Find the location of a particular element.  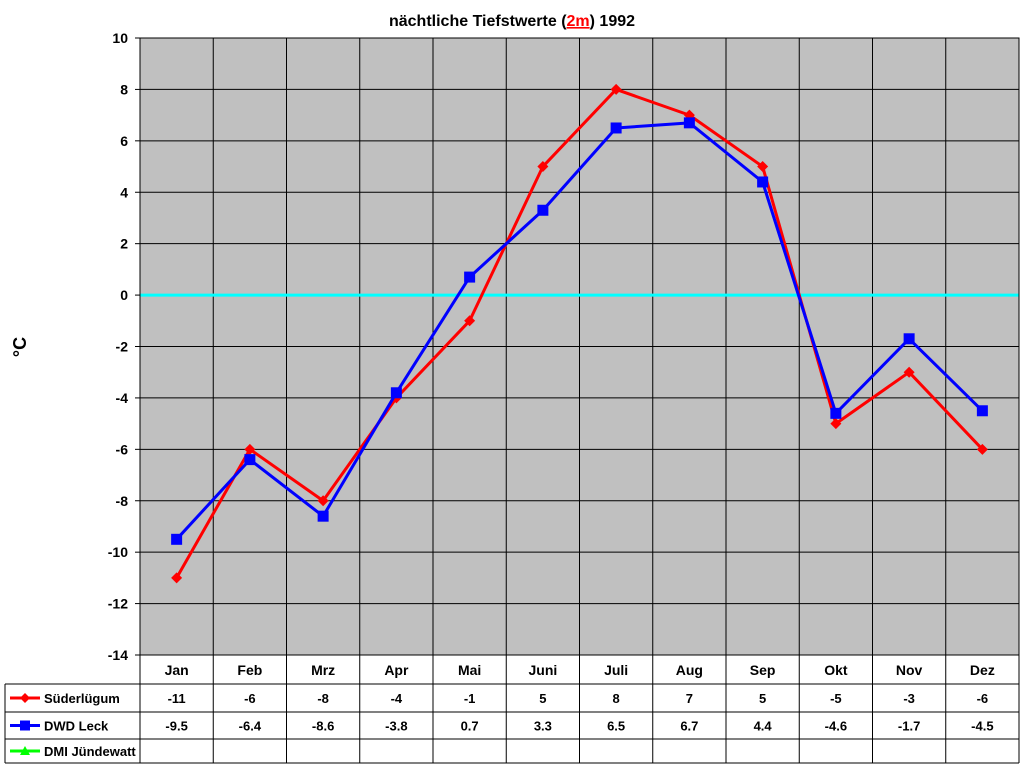

chart-title-prefix: nächtliche Tiefstwerte ( is located at coordinates (478, 21).